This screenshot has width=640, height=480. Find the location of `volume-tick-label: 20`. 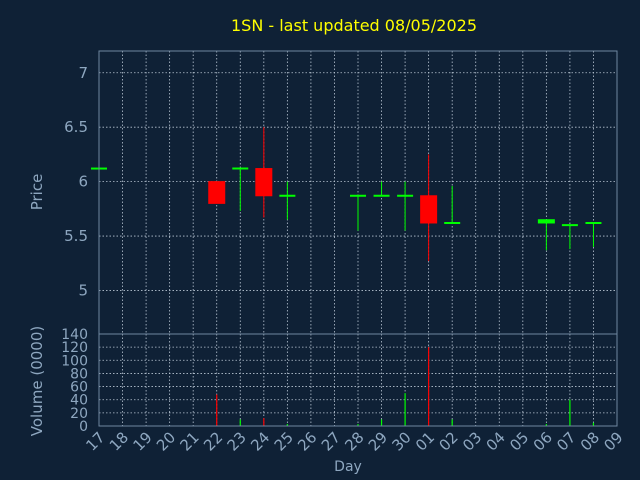

volume-tick-label: 20 is located at coordinates (79, 414).